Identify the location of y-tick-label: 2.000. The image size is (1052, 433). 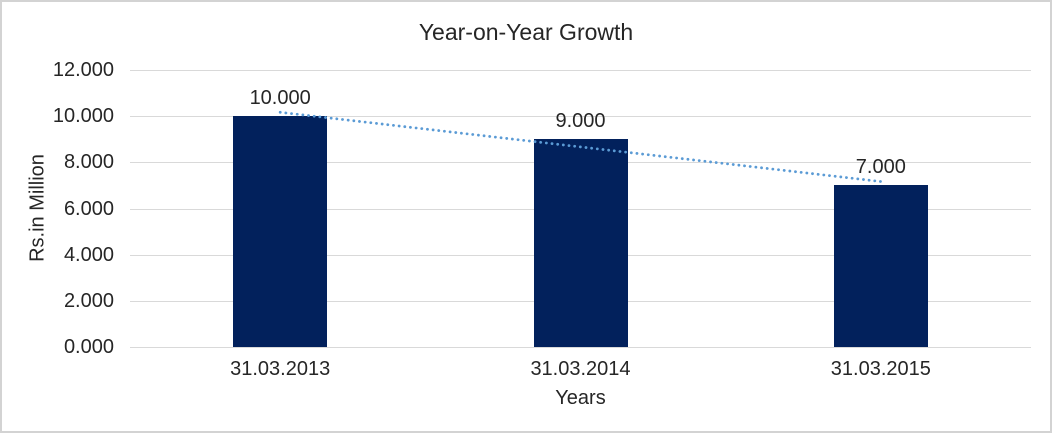
(88, 300).